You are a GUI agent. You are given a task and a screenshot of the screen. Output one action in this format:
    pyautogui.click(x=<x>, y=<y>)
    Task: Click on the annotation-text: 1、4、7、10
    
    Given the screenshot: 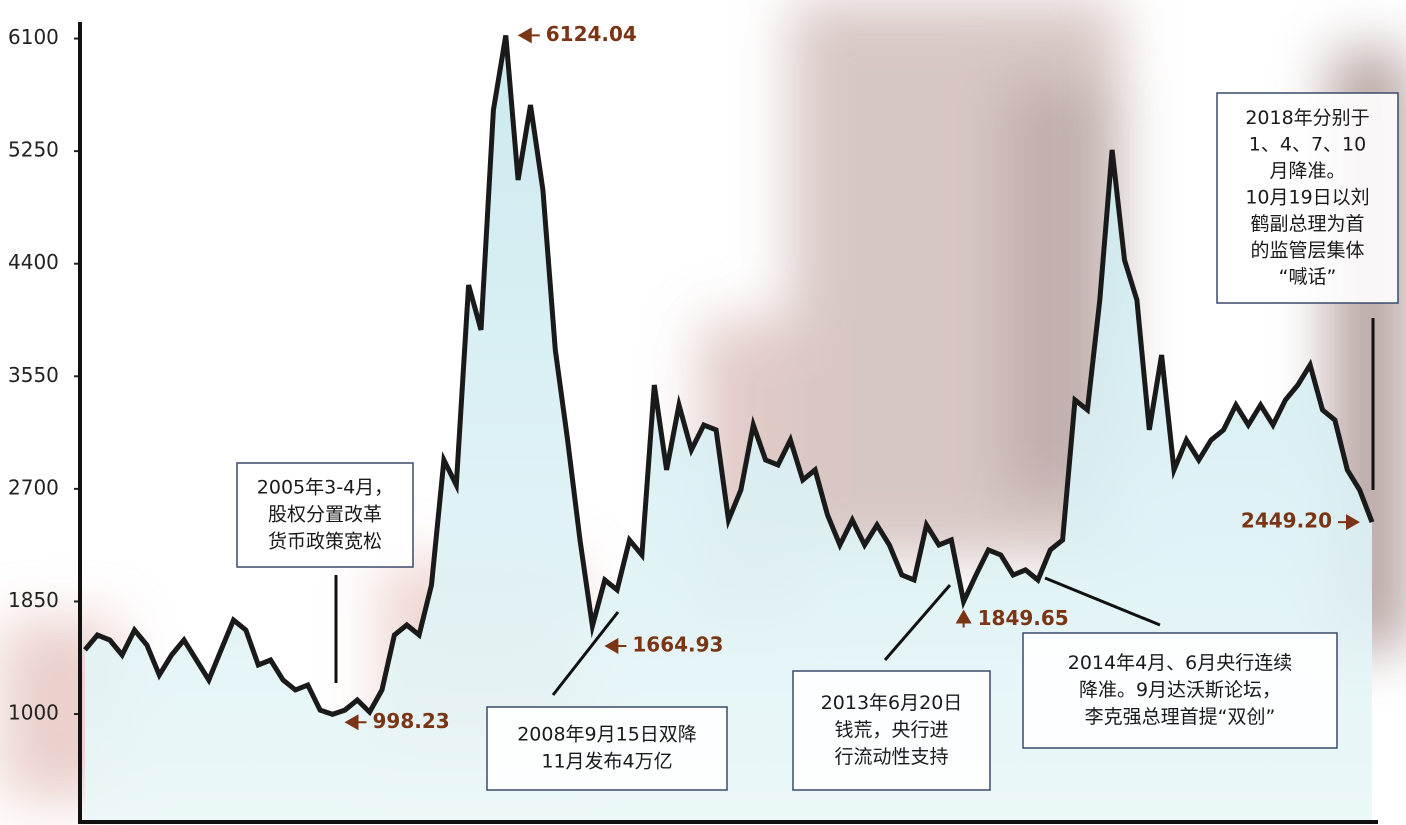 What is the action you would take?
    pyautogui.click(x=1307, y=145)
    